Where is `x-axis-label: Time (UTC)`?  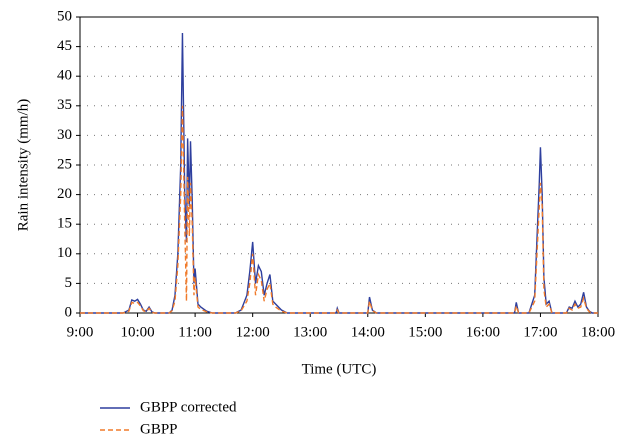
x-axis-label: Time (UTC) is located at coordinates (339, 369).